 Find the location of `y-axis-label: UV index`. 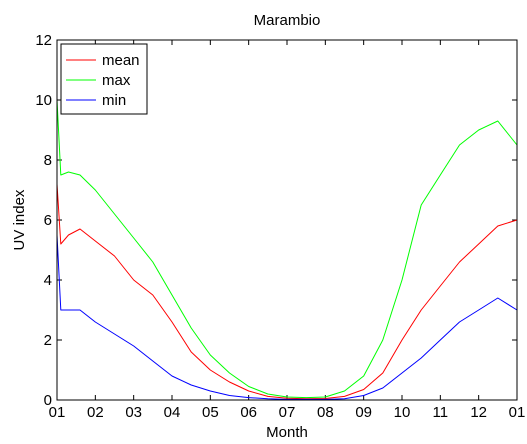

y-axis-label: UV index is located at coordinates (19, 219).